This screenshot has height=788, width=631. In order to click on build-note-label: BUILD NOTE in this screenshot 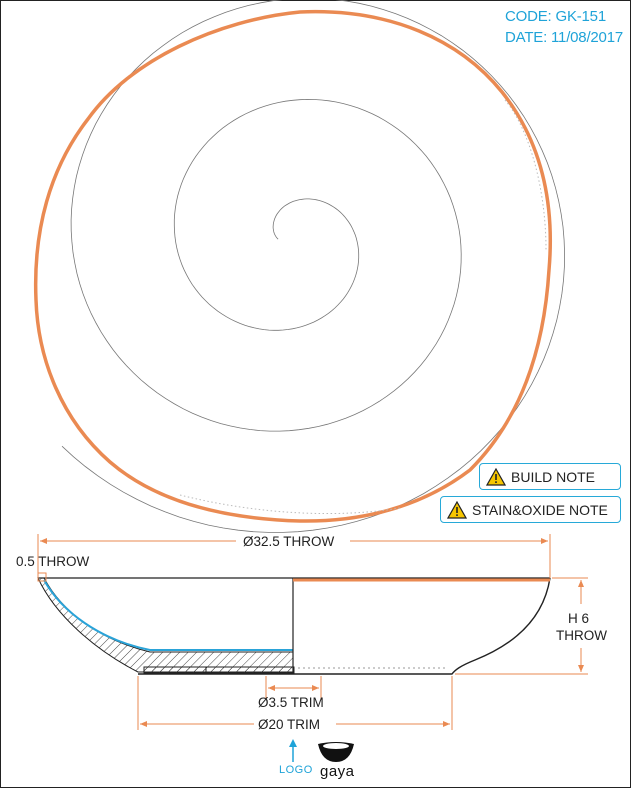, I will do `click(553, 476)`.